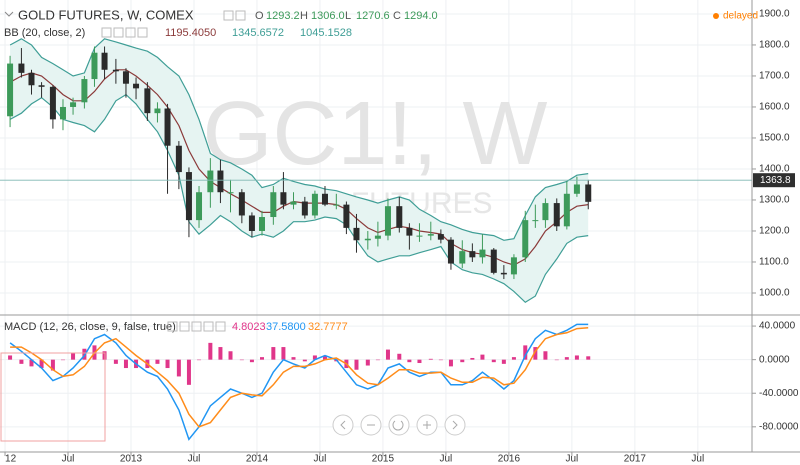  I want to click on x-tick-label: 2014, so click(257, 459).